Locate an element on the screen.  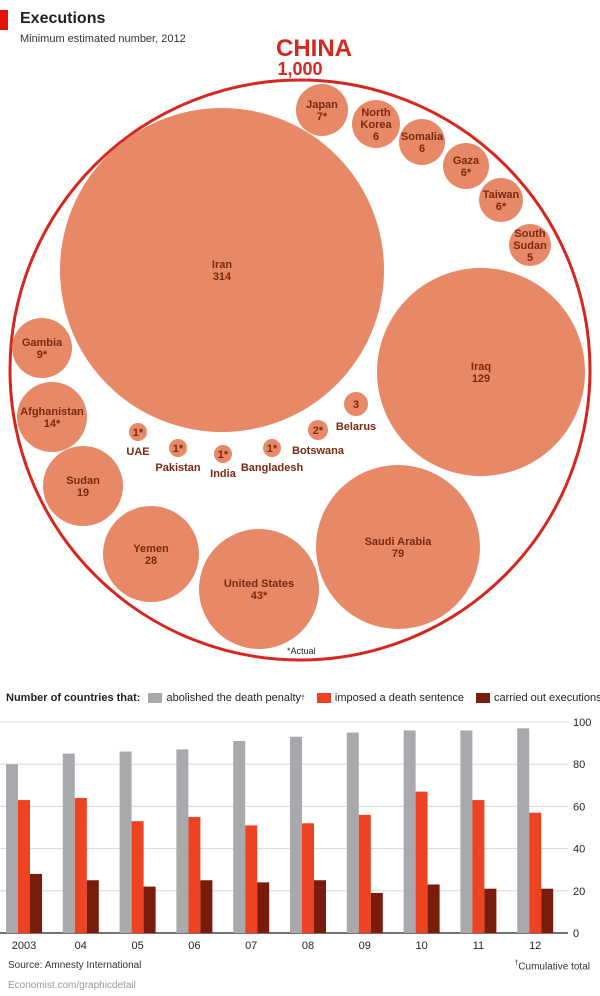
bubble-united-states is located at coordinates (259, 589).